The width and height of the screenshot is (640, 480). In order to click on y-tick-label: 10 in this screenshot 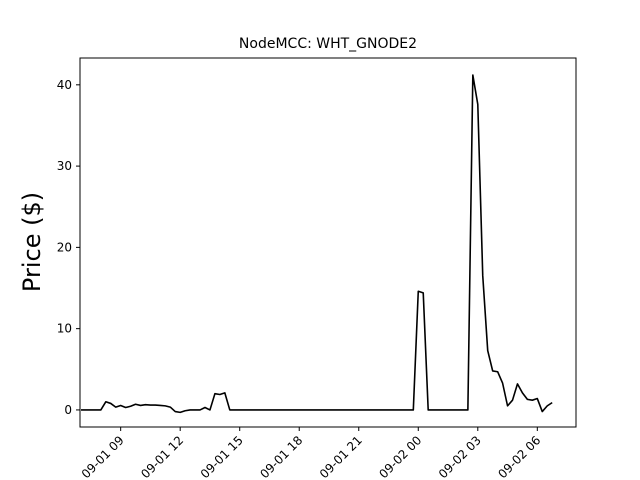, I will do `click(64, 329)`.